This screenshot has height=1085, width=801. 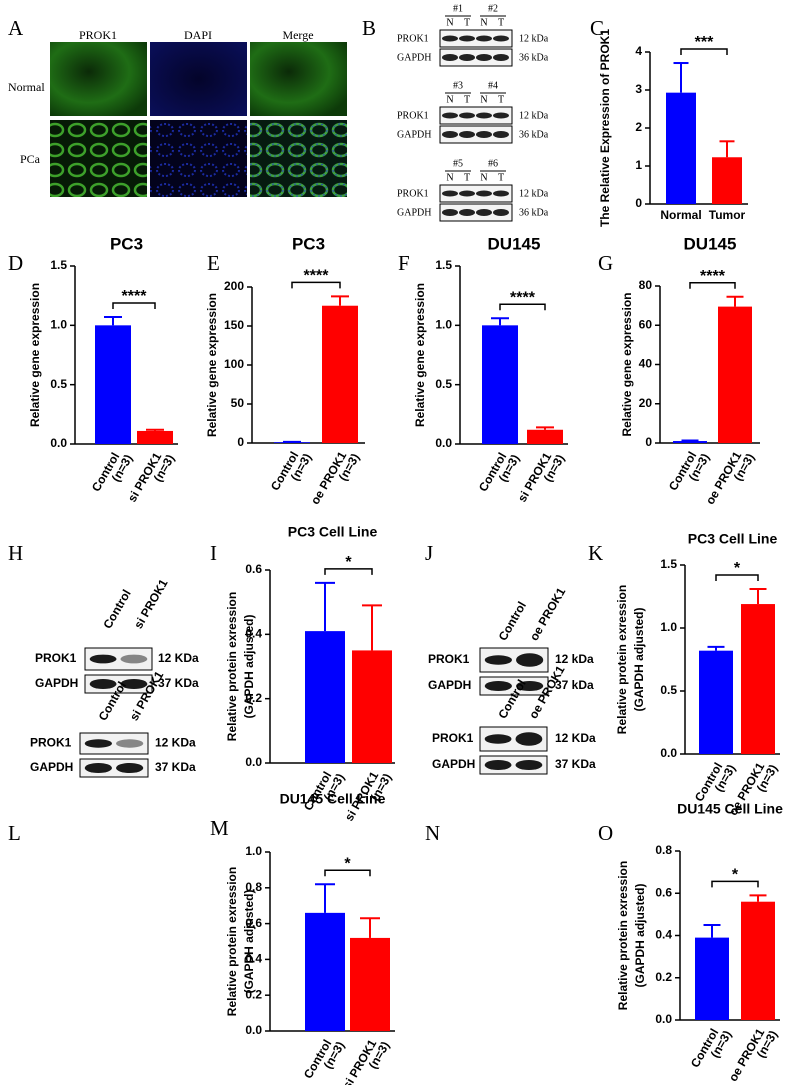 I want to click on row-label: PCa, so click(x=30, y=159).